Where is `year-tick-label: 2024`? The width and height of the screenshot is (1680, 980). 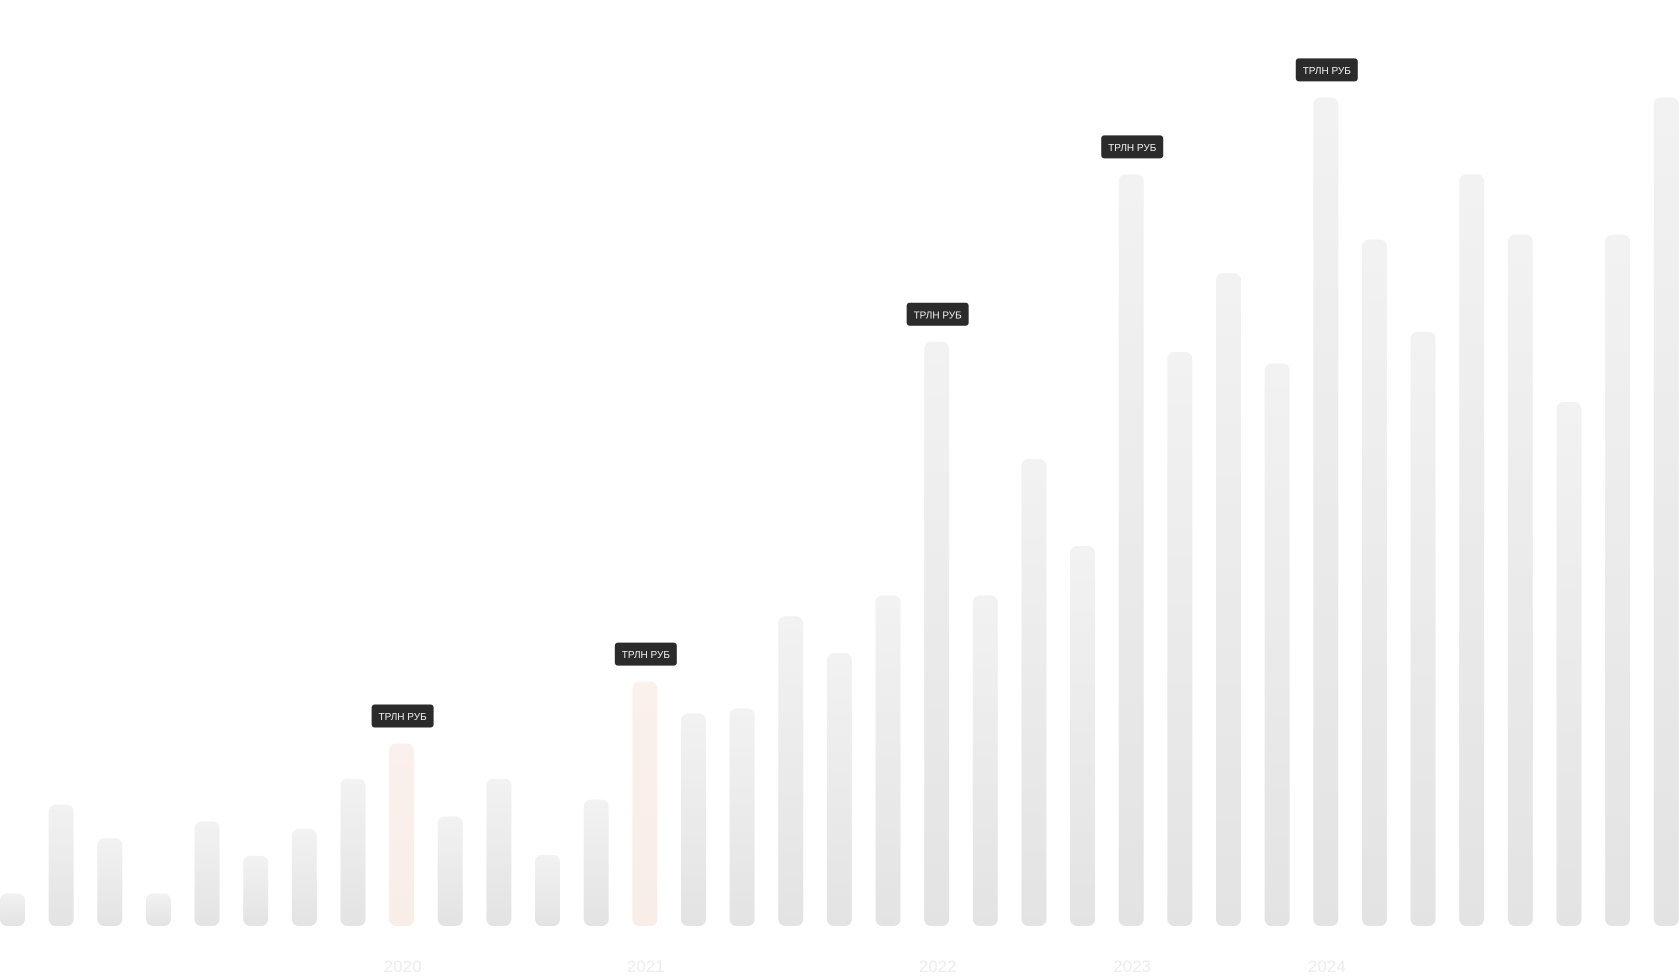
year-tick-label: 2024 is located at coordinates (1327, 966).